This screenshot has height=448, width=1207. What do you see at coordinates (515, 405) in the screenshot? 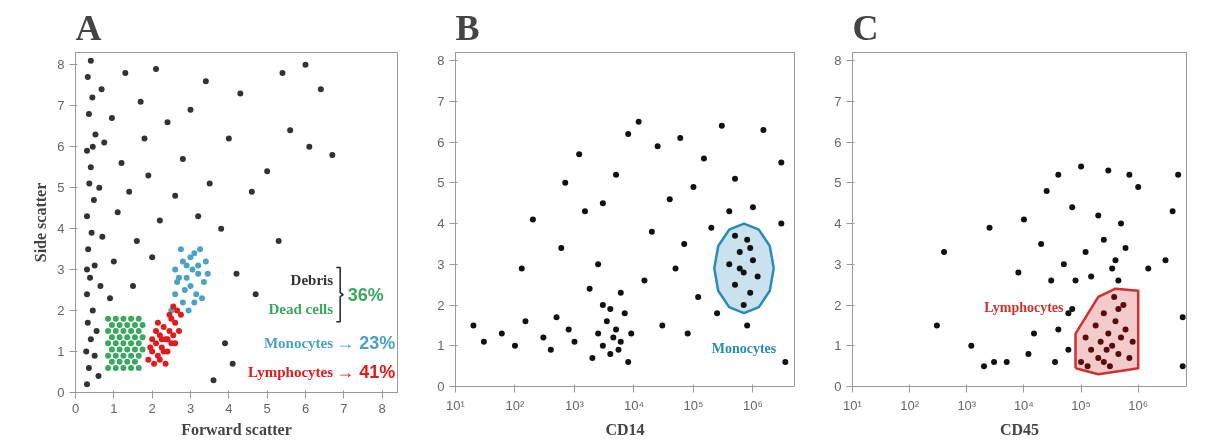
I see `x-tick-label: 10²` at bounding box center [515, 405].